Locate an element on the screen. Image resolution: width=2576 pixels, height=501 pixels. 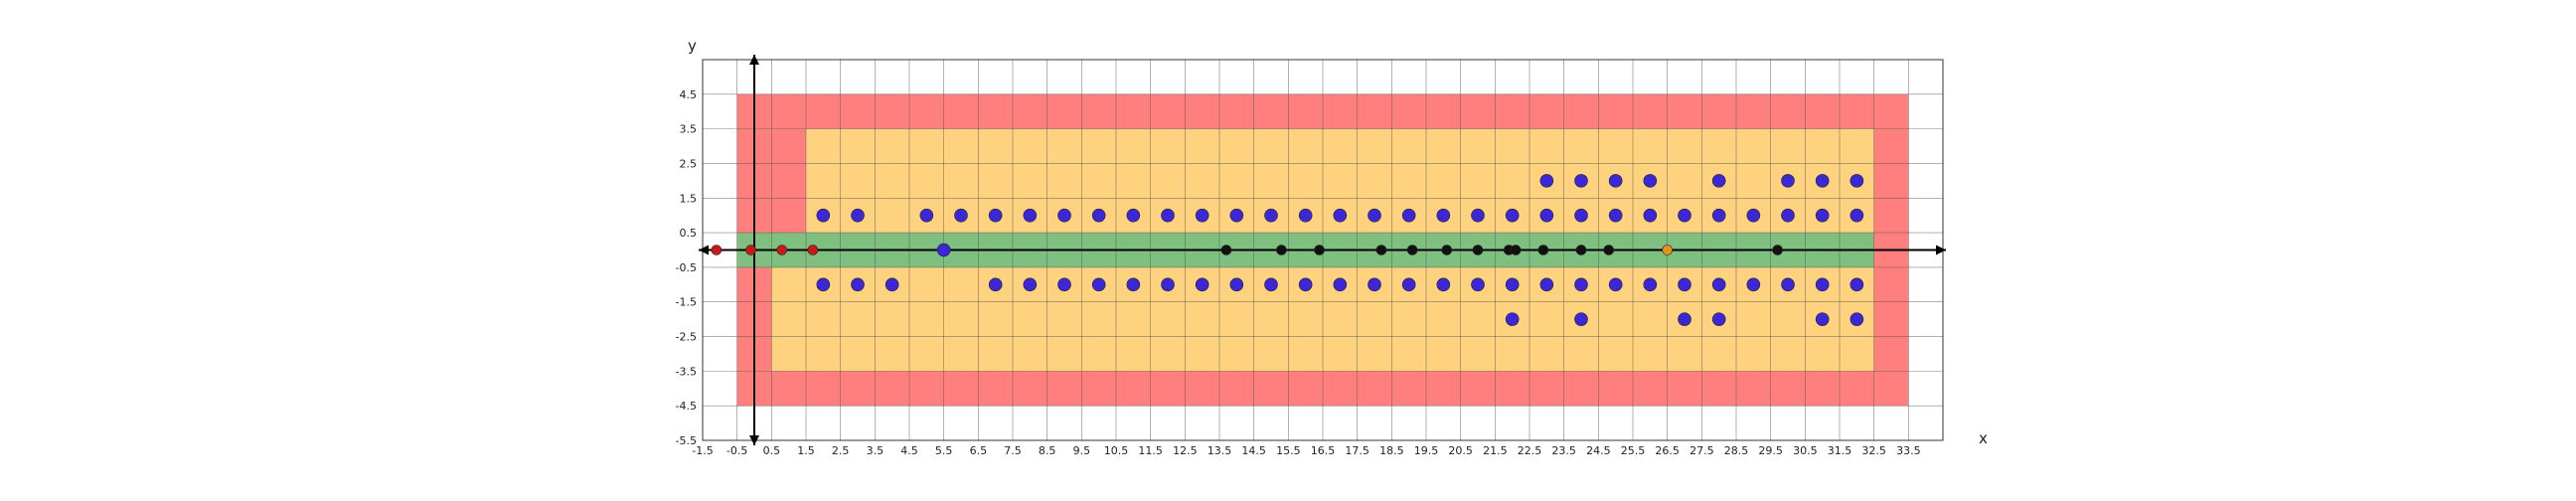
x-tick-label: 7.5 is located at coordinates (1013, 450).